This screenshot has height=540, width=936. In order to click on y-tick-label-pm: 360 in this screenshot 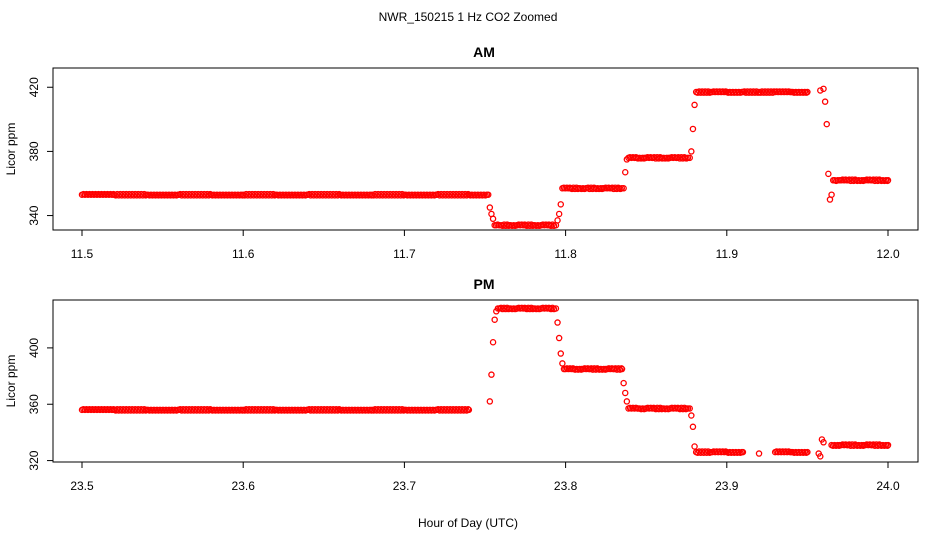, I will do `click(34, 404)`.